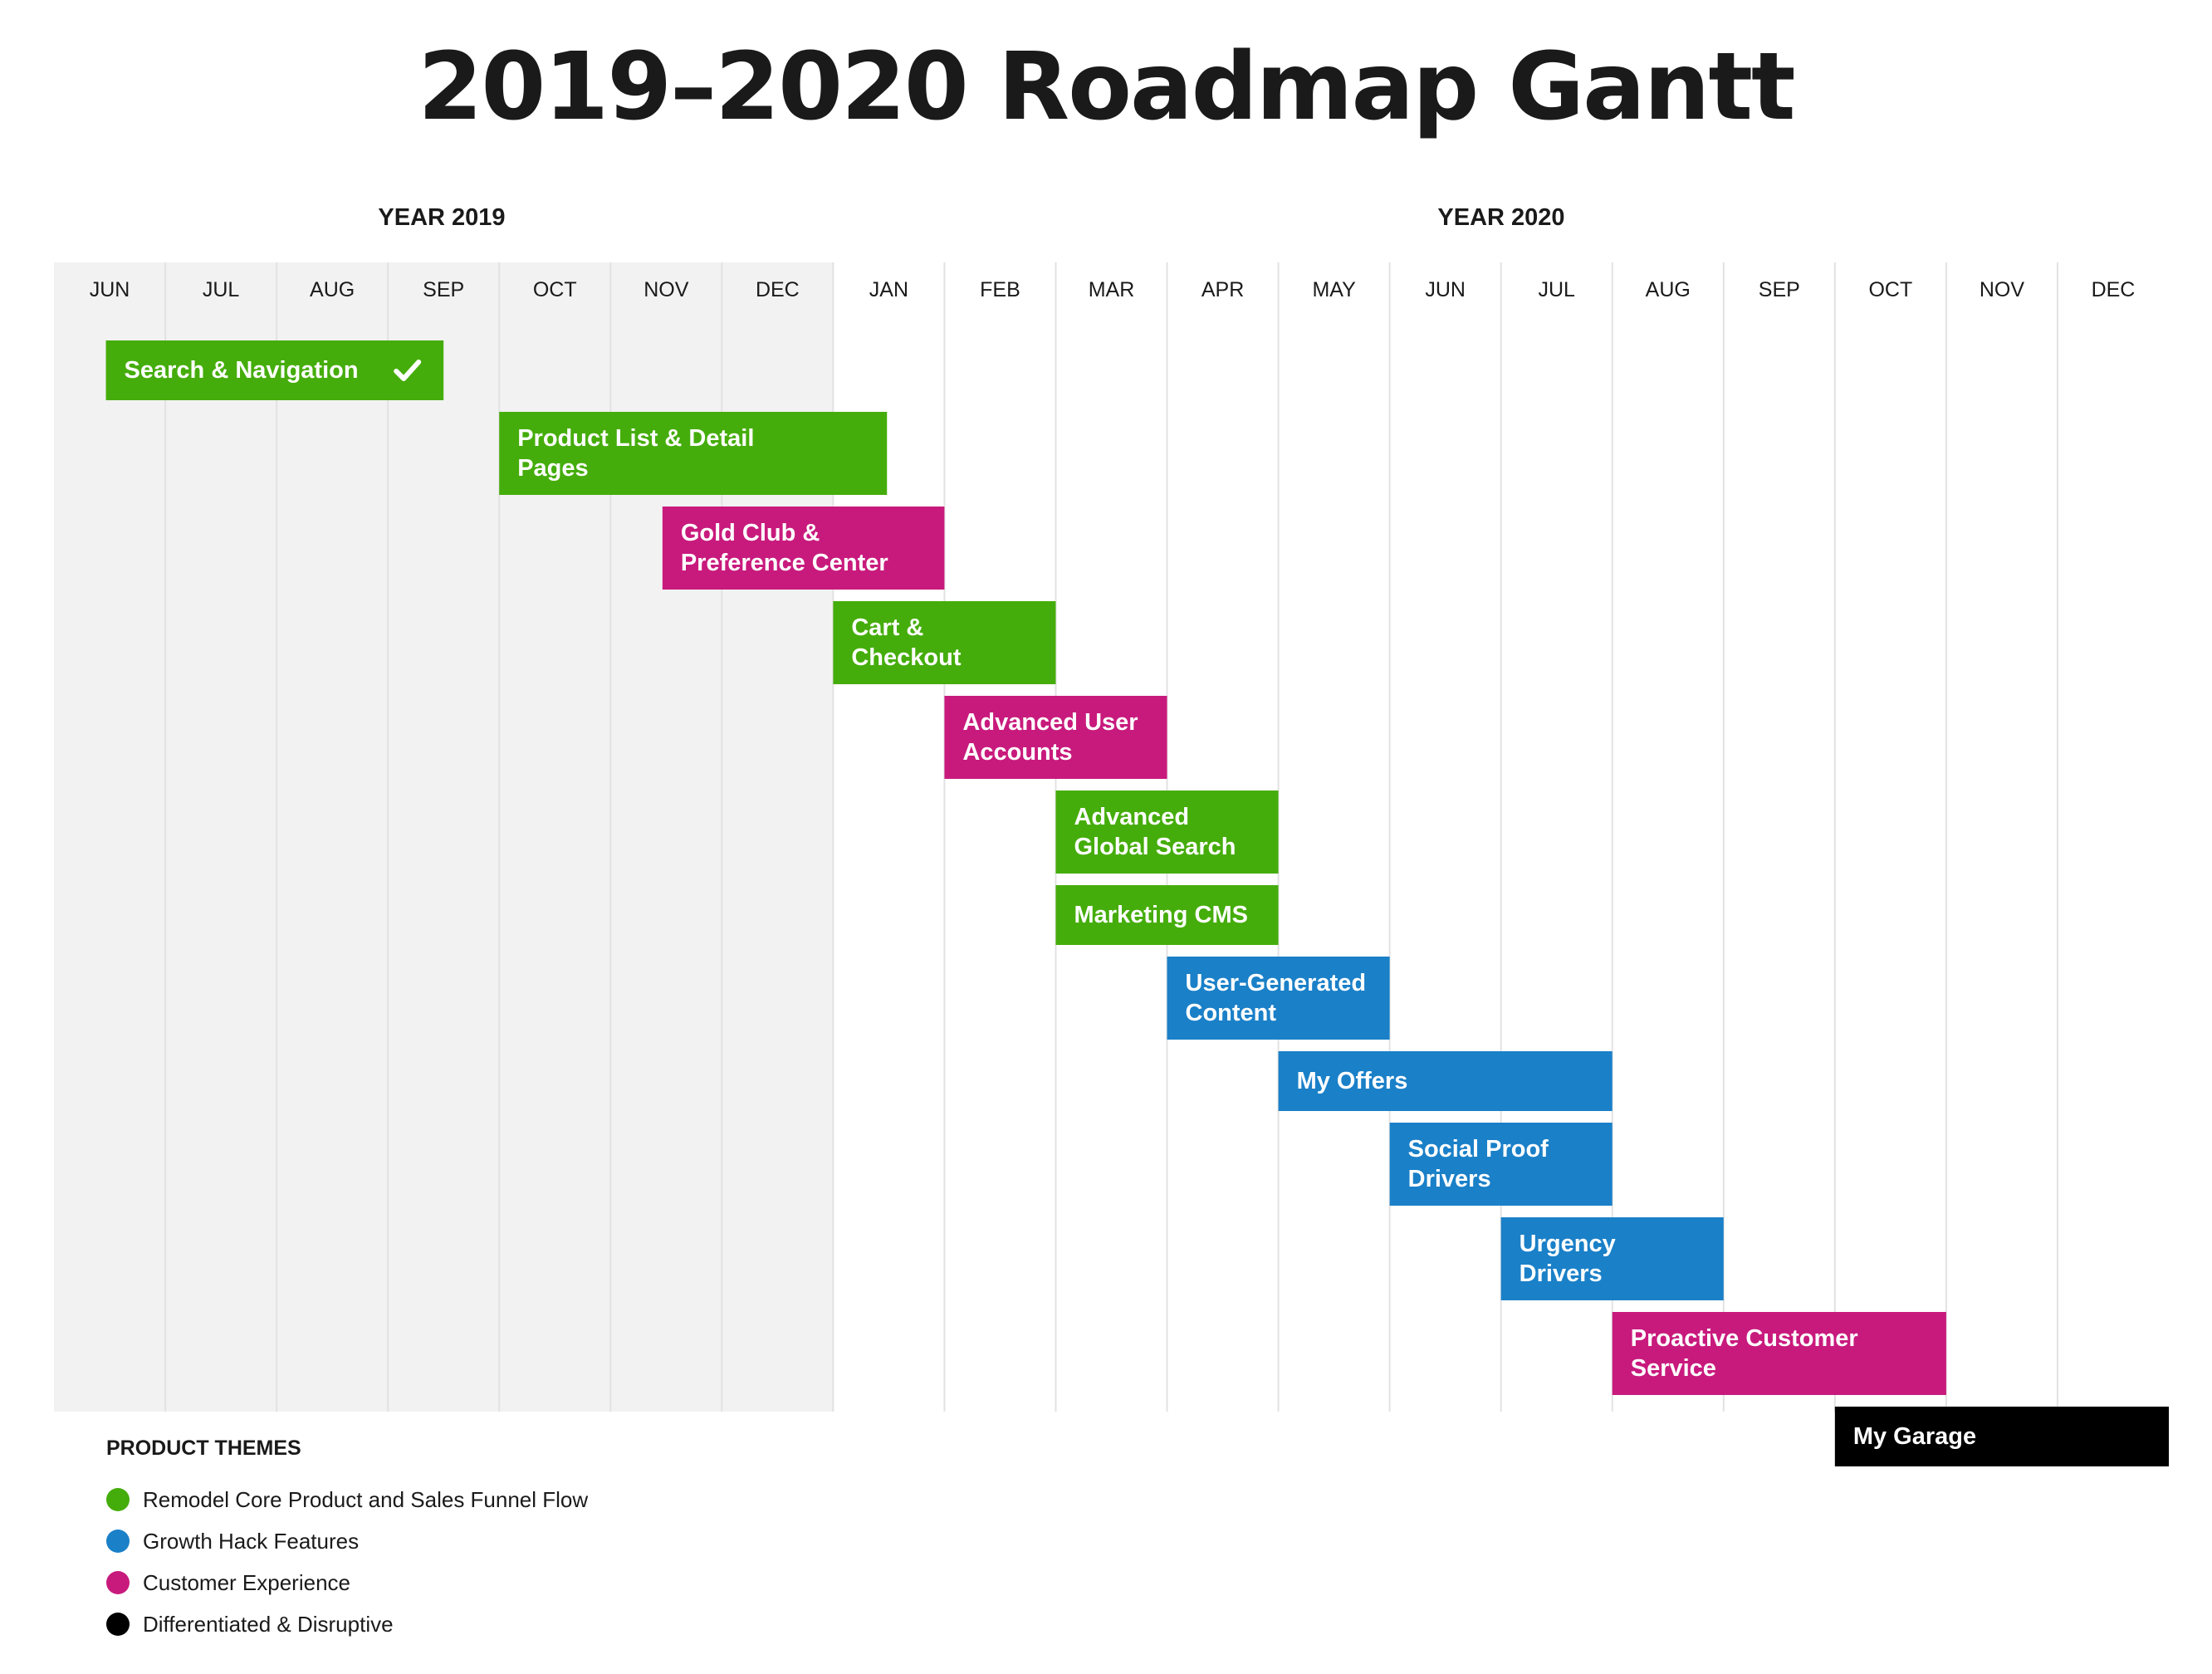 This screenshot has width=2212, height=1674. I want to click on task-label: Preference Center, so click(784, 563).